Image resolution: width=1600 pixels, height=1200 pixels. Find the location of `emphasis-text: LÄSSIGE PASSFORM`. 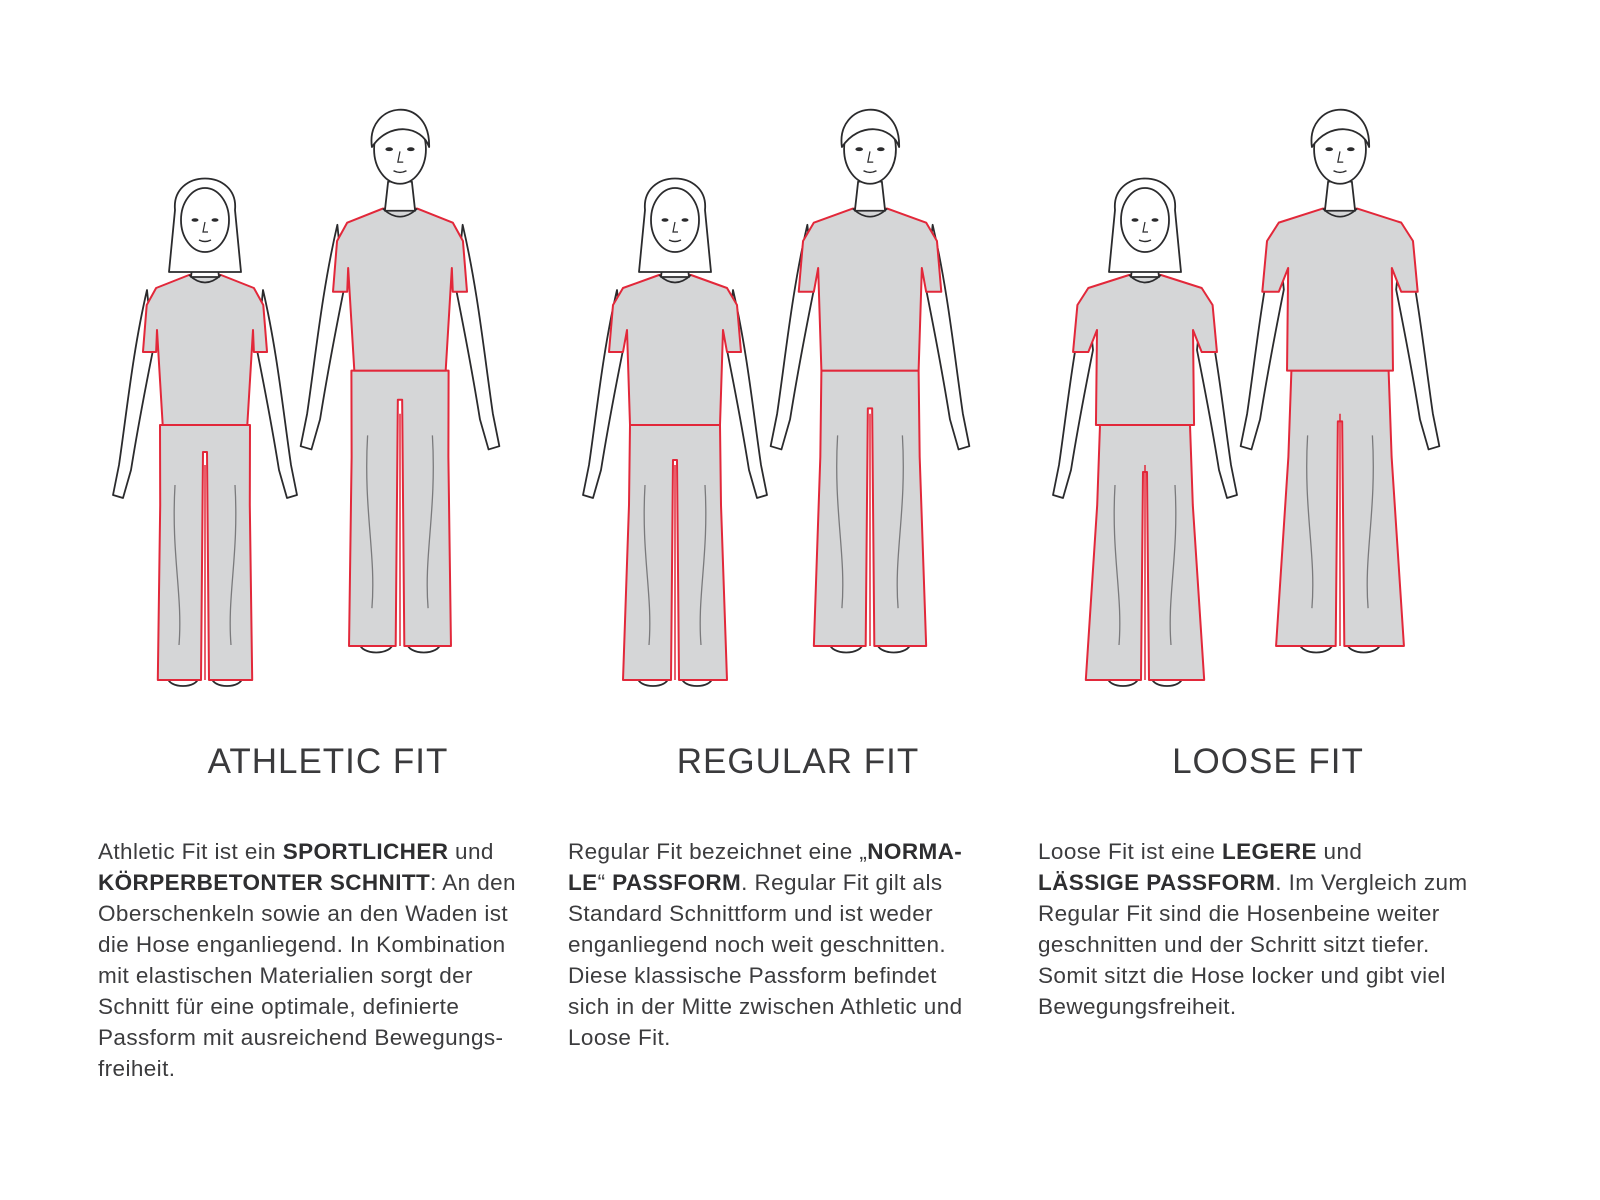

emphasis-text: LÄSSIGE PASSFORM is located at coordinates (1157, 882).